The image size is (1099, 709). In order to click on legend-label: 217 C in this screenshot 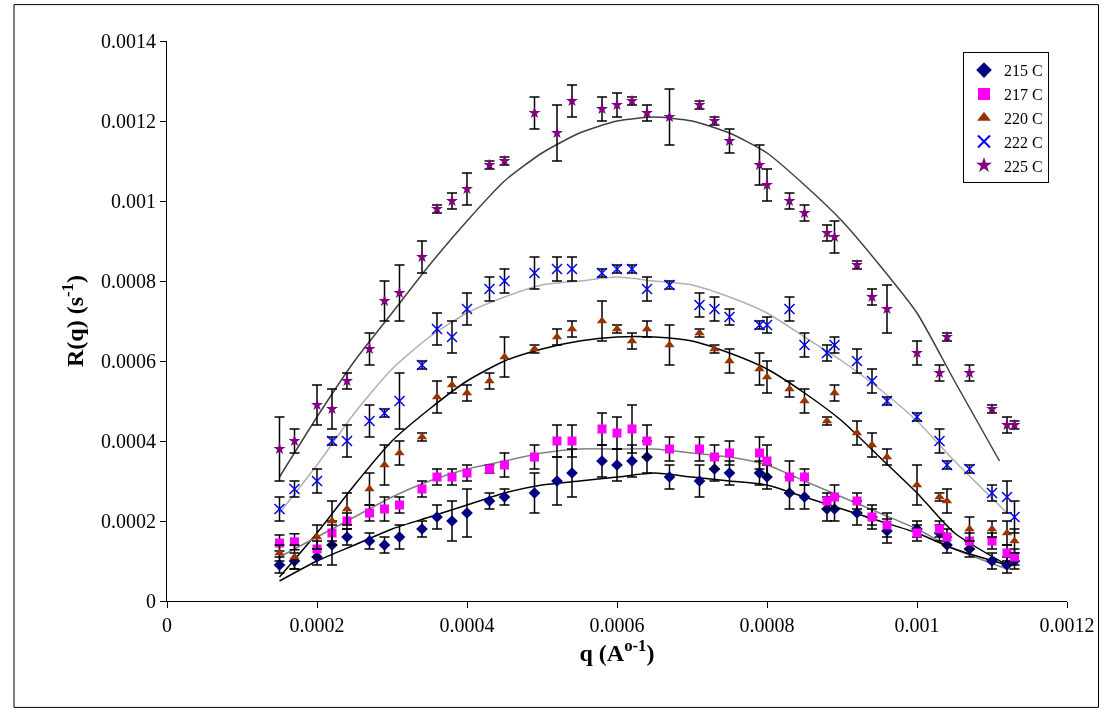, I will do `click(1023, 95)`.